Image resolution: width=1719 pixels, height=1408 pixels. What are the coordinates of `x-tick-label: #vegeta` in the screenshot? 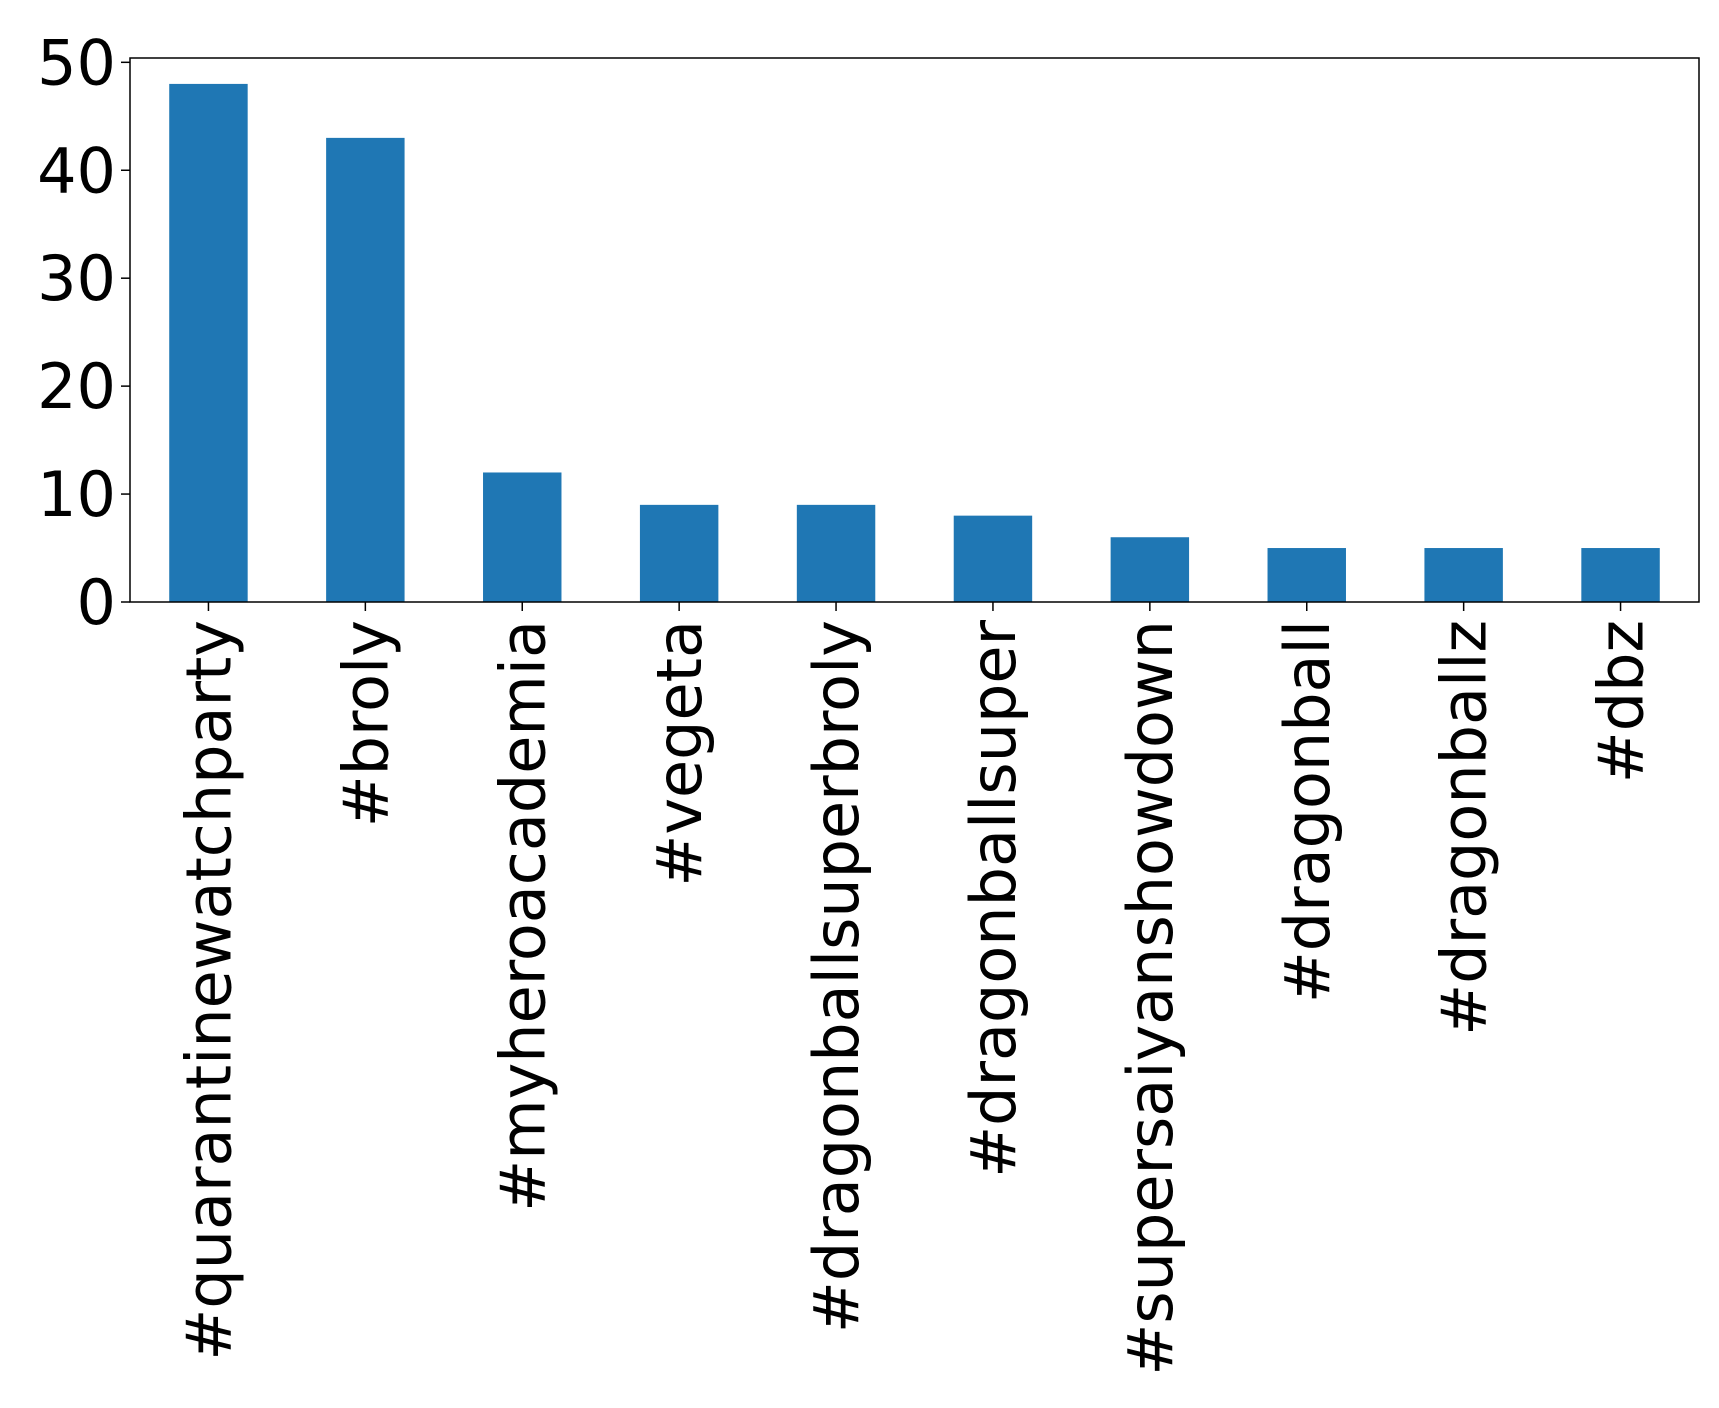 It's located at (679, 753).